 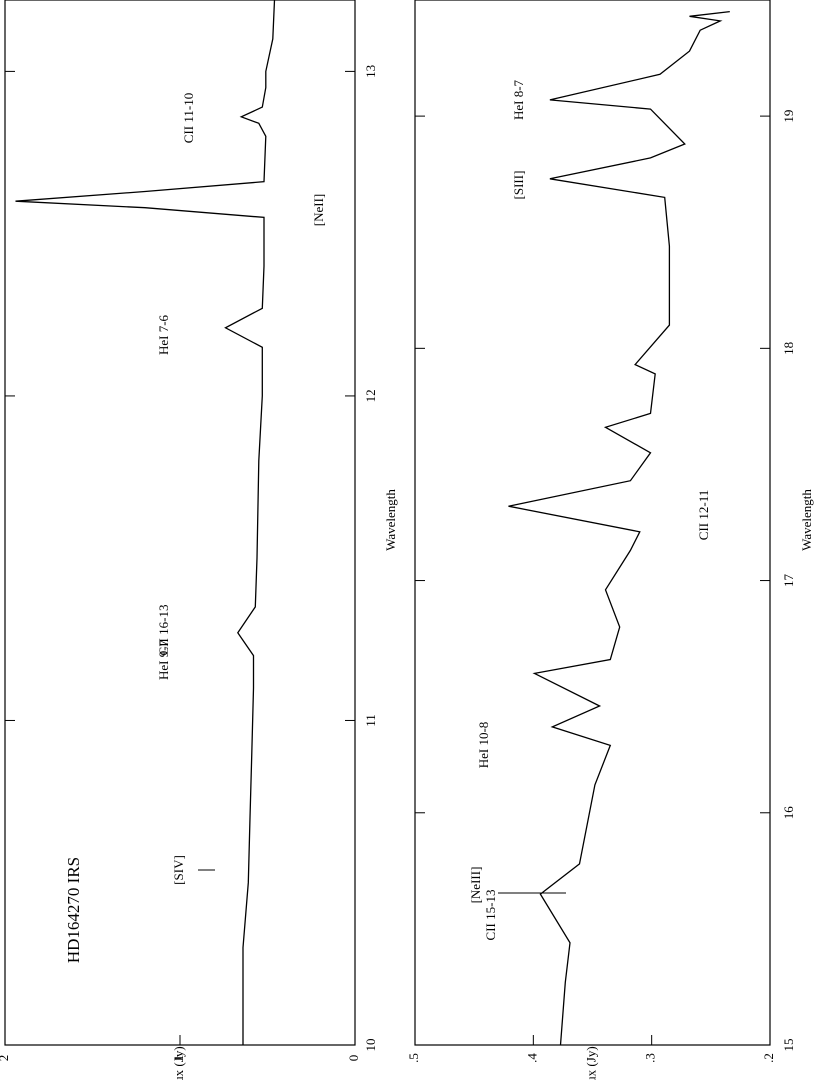 I want to click on x-tick-label: 10, so click(x=370, y=1045).